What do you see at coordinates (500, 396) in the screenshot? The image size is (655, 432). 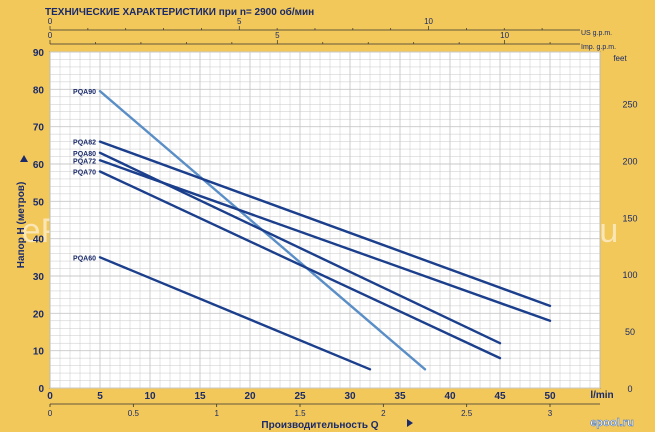 I see `x-tick-label: 45` at bounding box center [500, 396].